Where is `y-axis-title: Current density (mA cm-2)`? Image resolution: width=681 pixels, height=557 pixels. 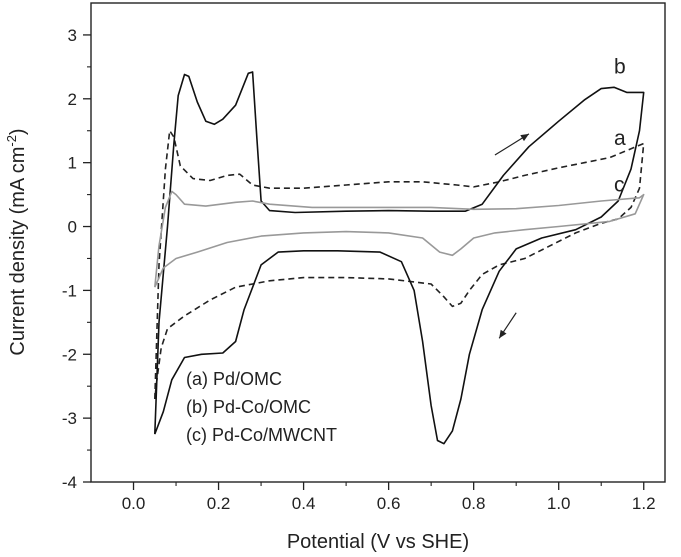
y-axis-title: Current density (mA cm-2) is located at coordinates (16, 241).